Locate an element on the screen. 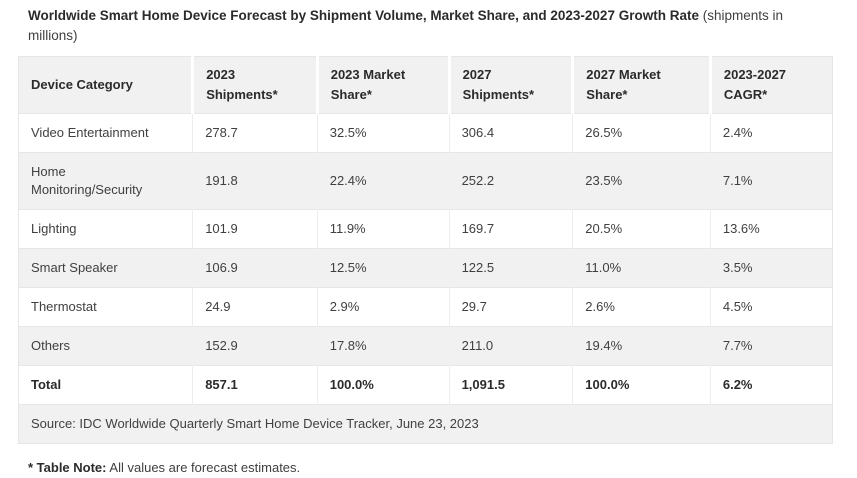 The image size is (857, 478). cell-2023-share: 32.5% is located at coordinates (383, 133).